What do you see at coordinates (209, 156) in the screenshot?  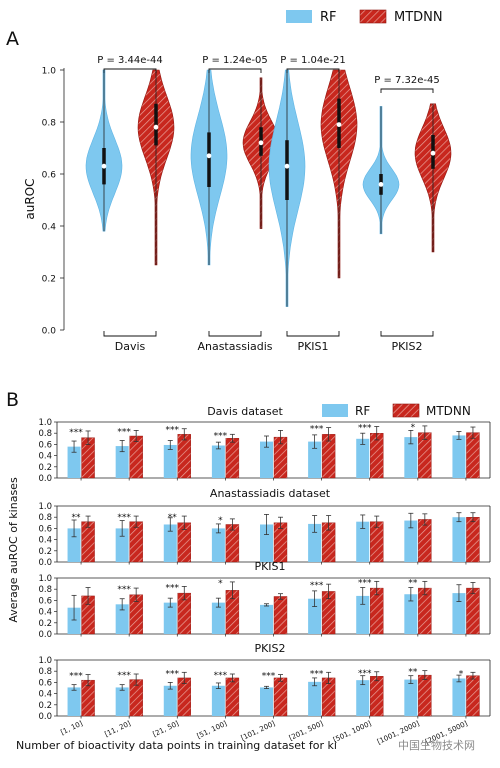 I see `rf-violin-anastassiadis-median` at bounding box center [209, 156].